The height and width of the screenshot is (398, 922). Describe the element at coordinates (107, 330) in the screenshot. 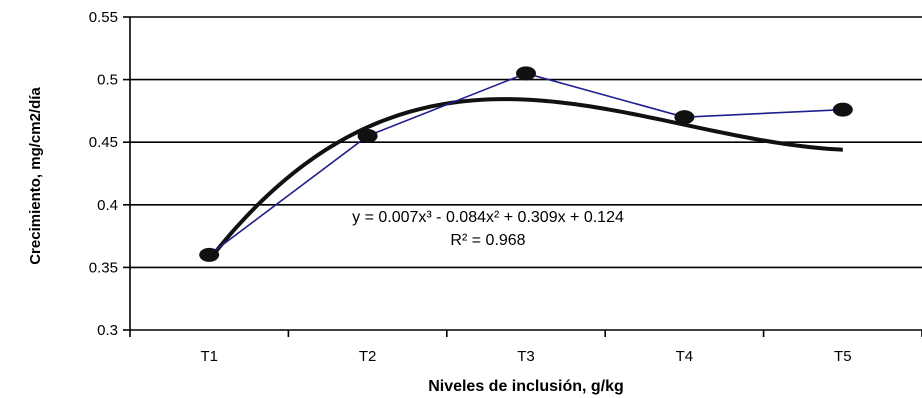

I see `y-tick-label: 0.3` at that location.